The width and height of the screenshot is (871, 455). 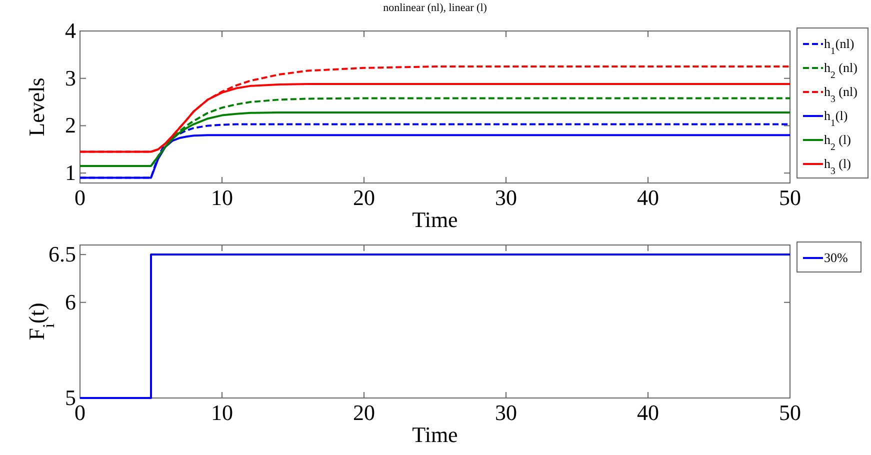 I want to click on y-axis-title: Levels, so click(x=36, y=107).